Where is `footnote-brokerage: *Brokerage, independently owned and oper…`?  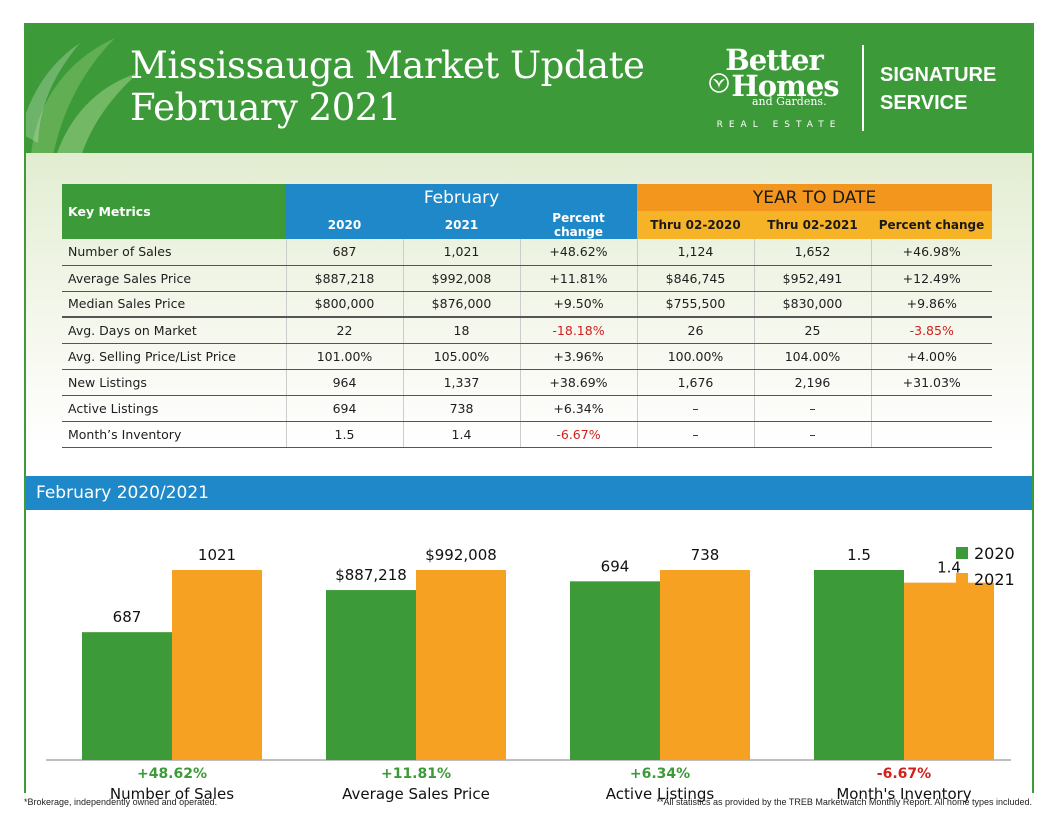 footnote-brokerage: *Brokerage, independently owned and oper… is located at coordinates (121, 802).